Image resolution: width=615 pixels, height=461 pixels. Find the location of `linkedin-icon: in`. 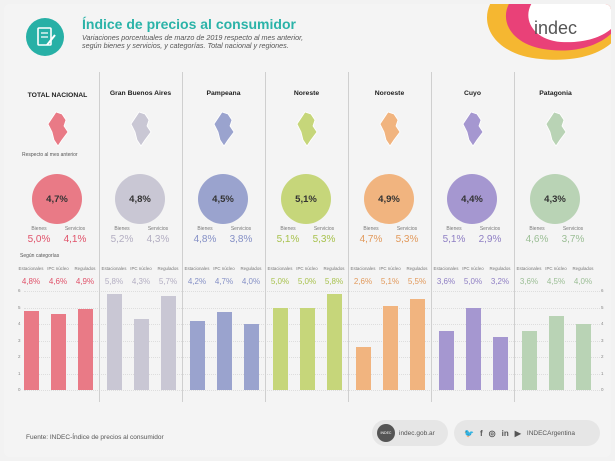

linkedin-icon: in is located at coordinates (505, 433).